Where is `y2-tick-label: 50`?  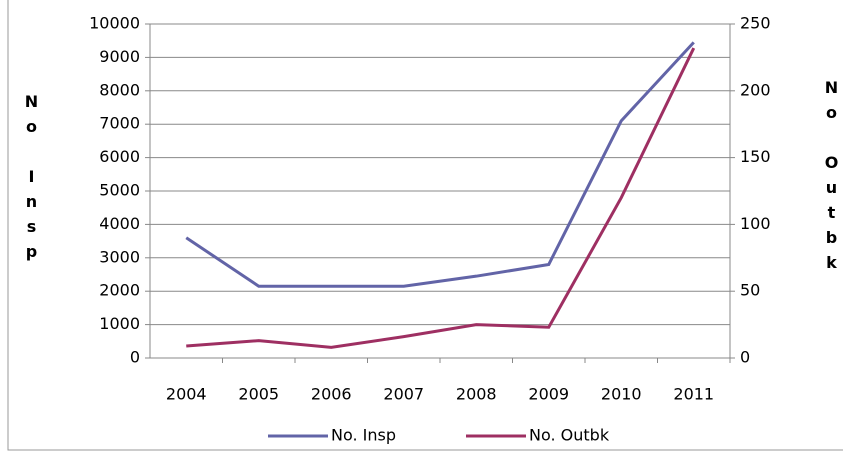 y2-tick-label: 50 is located at coordinates (750, 290).